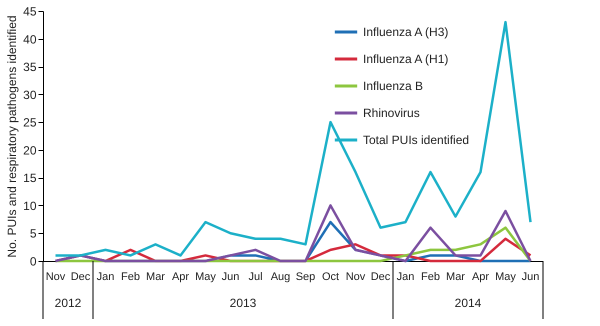 This screenshot has width=600, height=326. I want to click on y-tick-label: 35, so click(30, 67).